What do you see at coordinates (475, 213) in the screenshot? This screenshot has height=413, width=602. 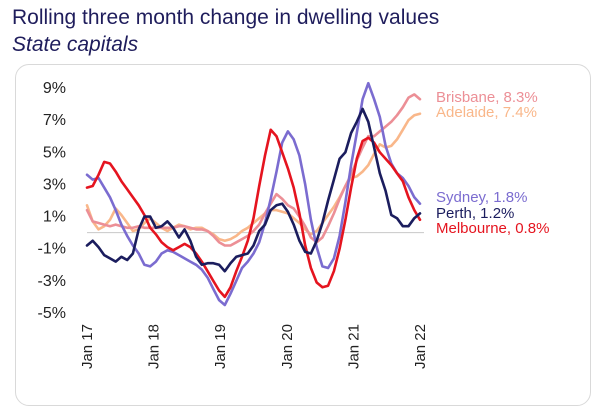 I see `series-label-perth: Perth, 1.2%` at bounding box center [475, 213].